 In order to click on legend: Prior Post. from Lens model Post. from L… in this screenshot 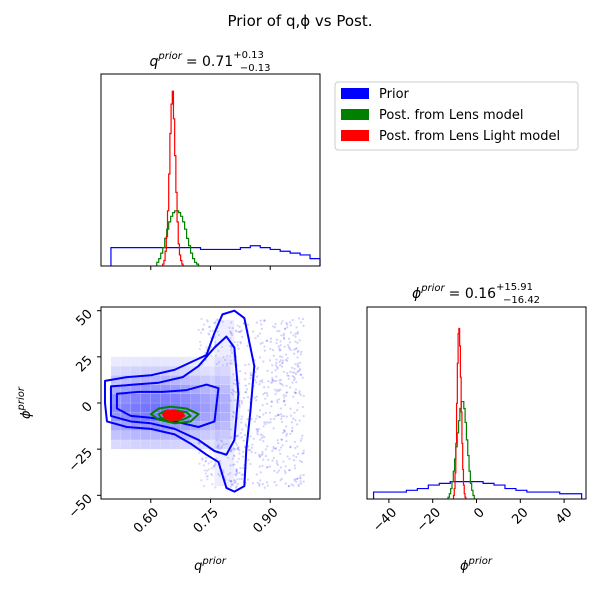, I will do `click(456, 116)`.